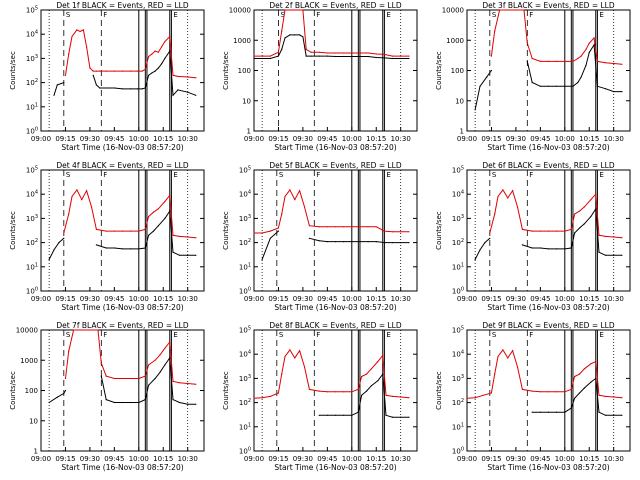  What do you see at coordinates (462, 329) in the screenshot?
I see `y-tick-exponent: 5` at bounding box center [462, 329].